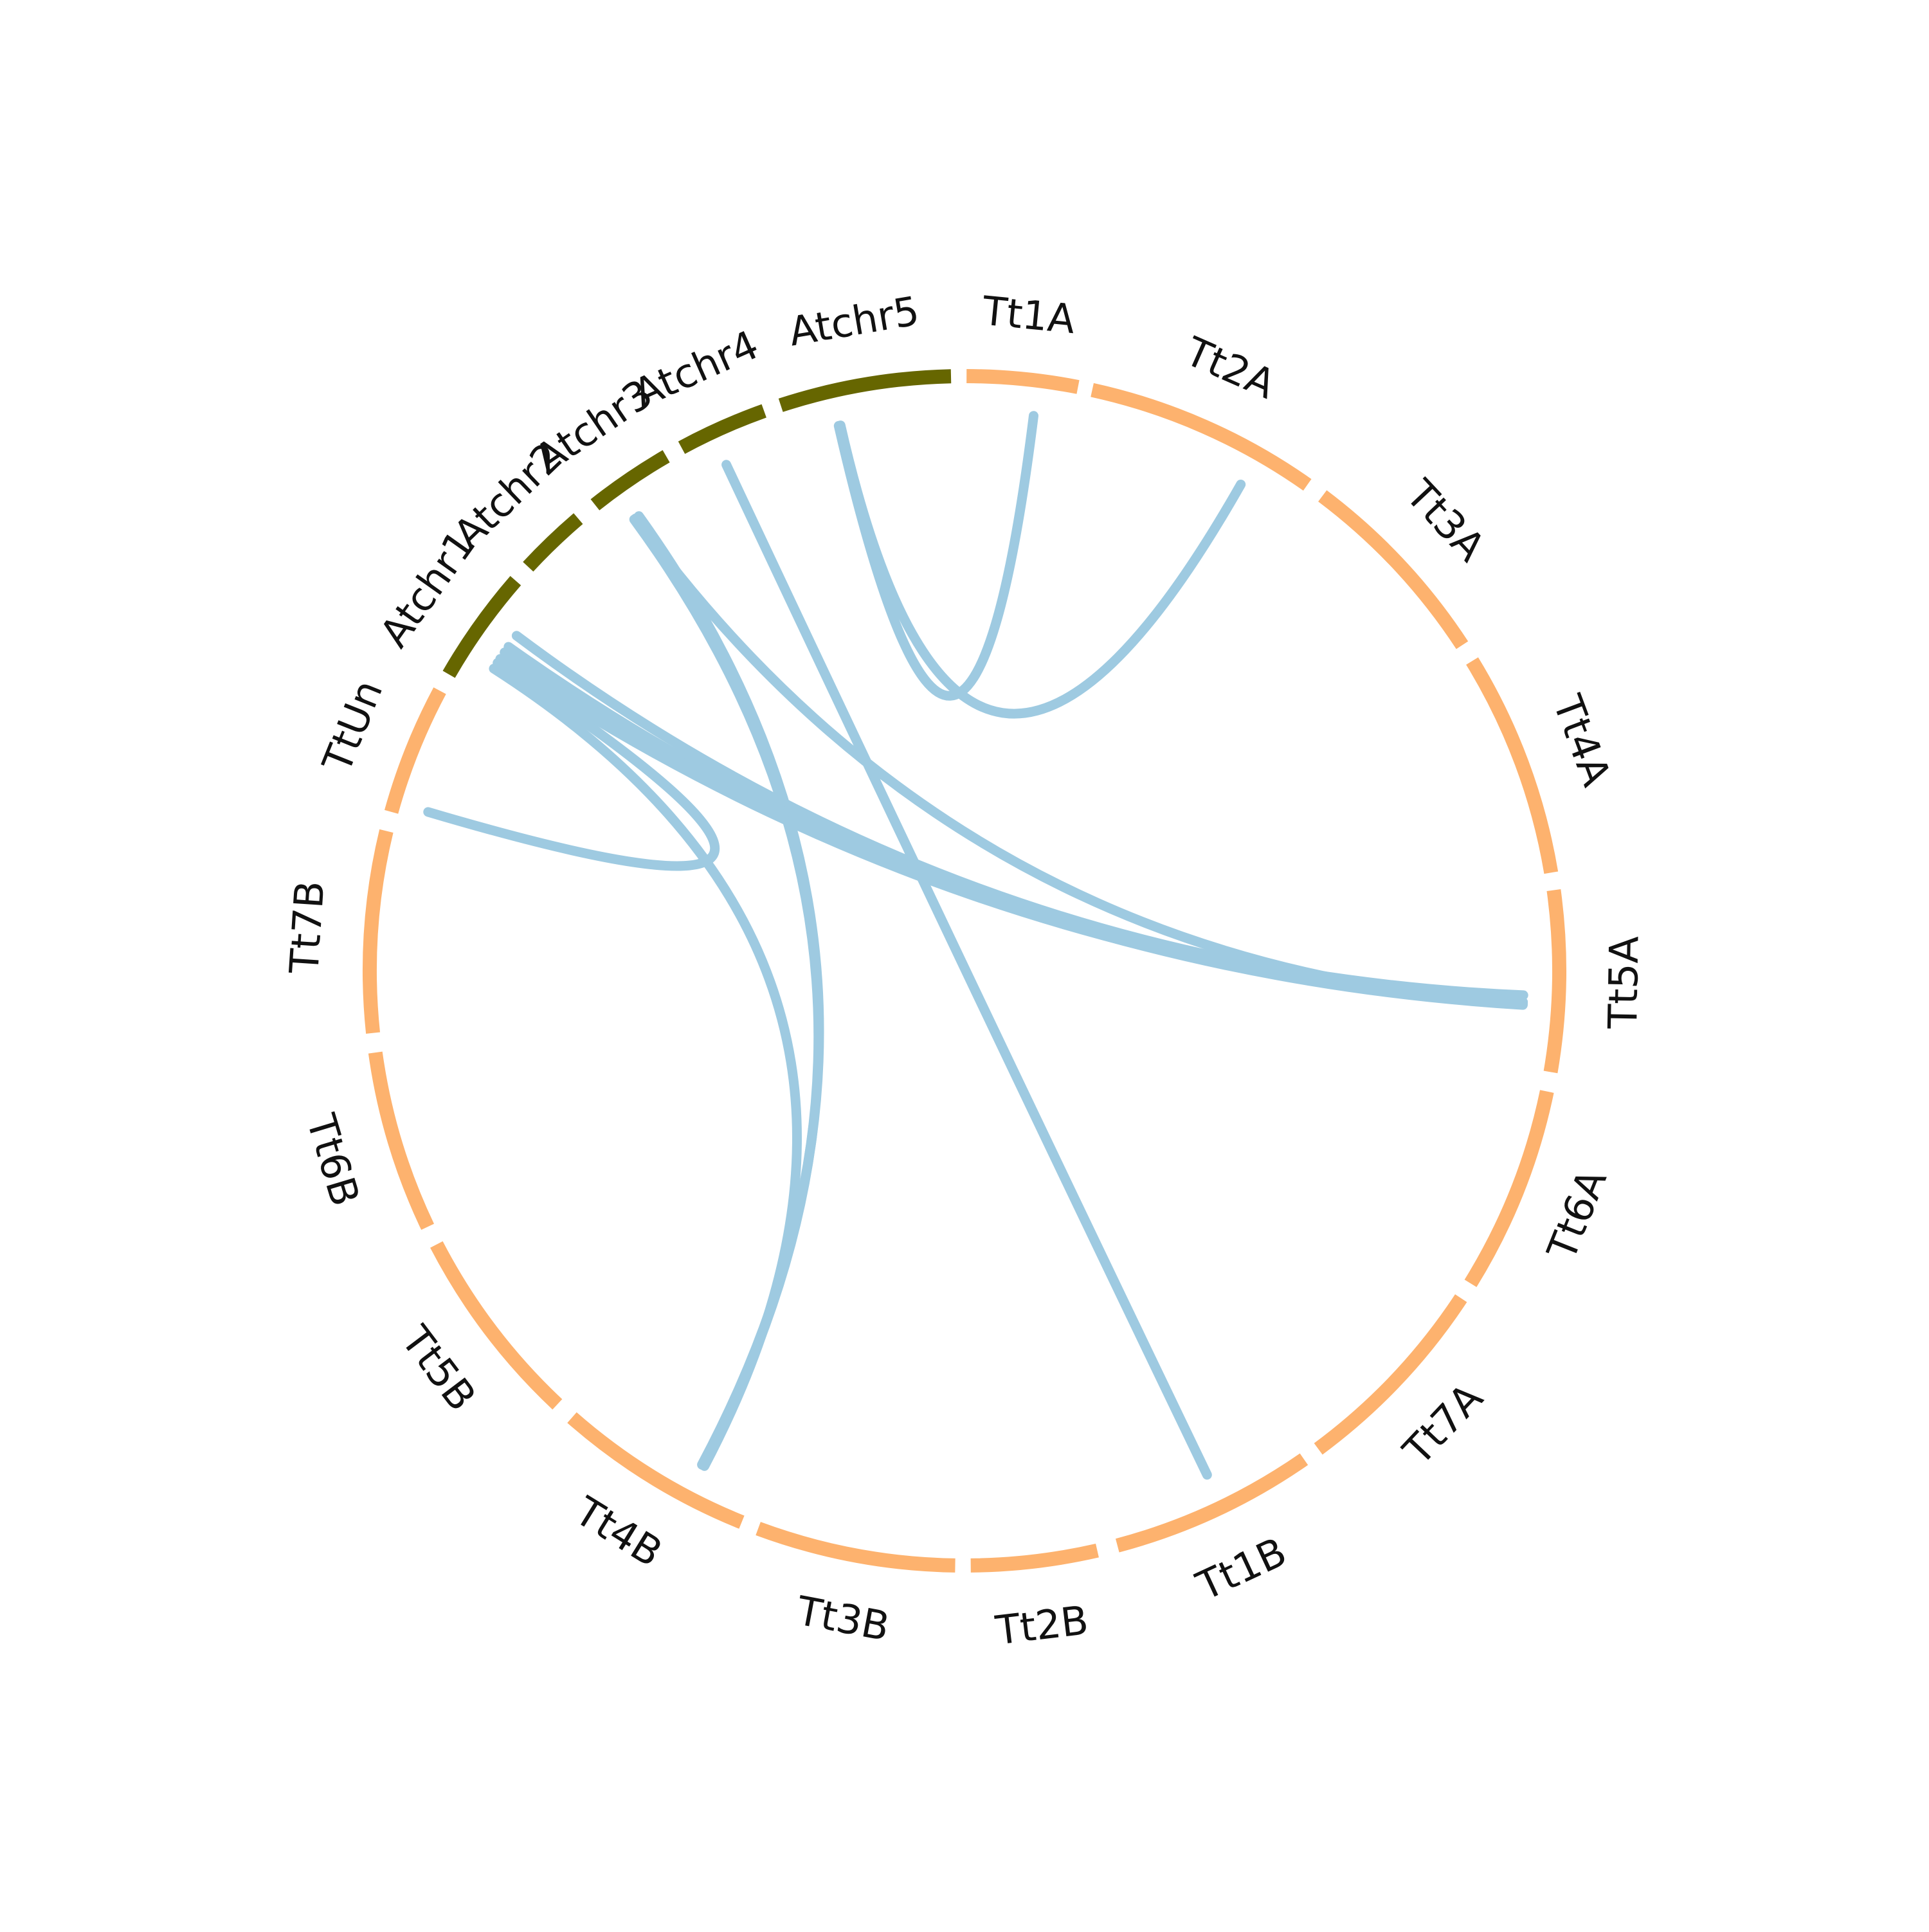 The image size is (1929, 1932). I want to click on segment-tt3a, so click(1394, 569).